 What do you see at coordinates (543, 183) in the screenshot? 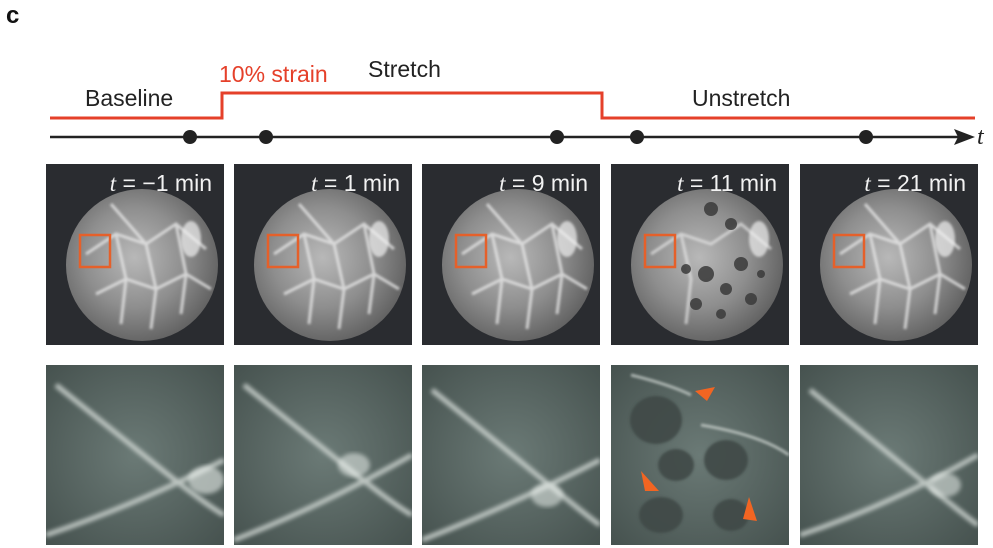
I see `time-label: t = 9 min` at bounding box center [543, 183].